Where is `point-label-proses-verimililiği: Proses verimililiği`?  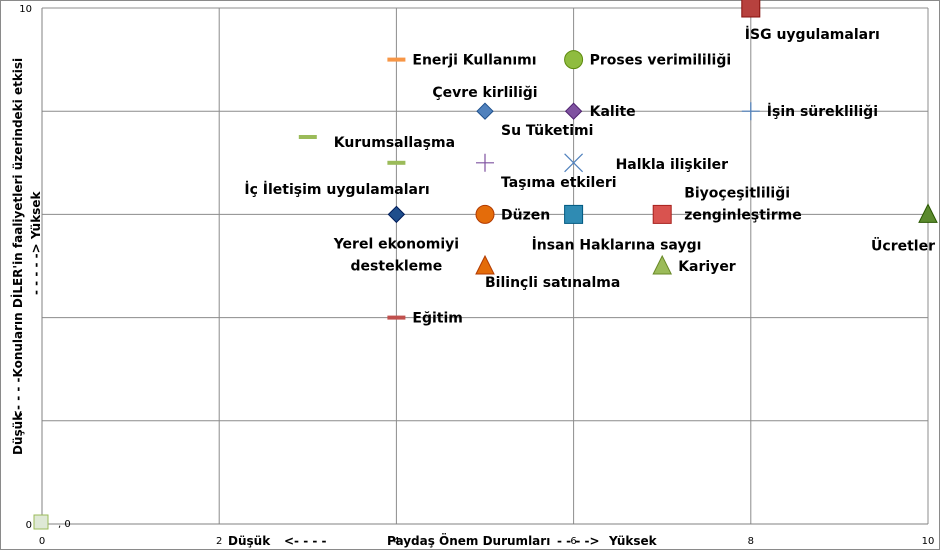 point-label-proses-verimililiği: Proses verimililiği is located at coordinates (661, 61).